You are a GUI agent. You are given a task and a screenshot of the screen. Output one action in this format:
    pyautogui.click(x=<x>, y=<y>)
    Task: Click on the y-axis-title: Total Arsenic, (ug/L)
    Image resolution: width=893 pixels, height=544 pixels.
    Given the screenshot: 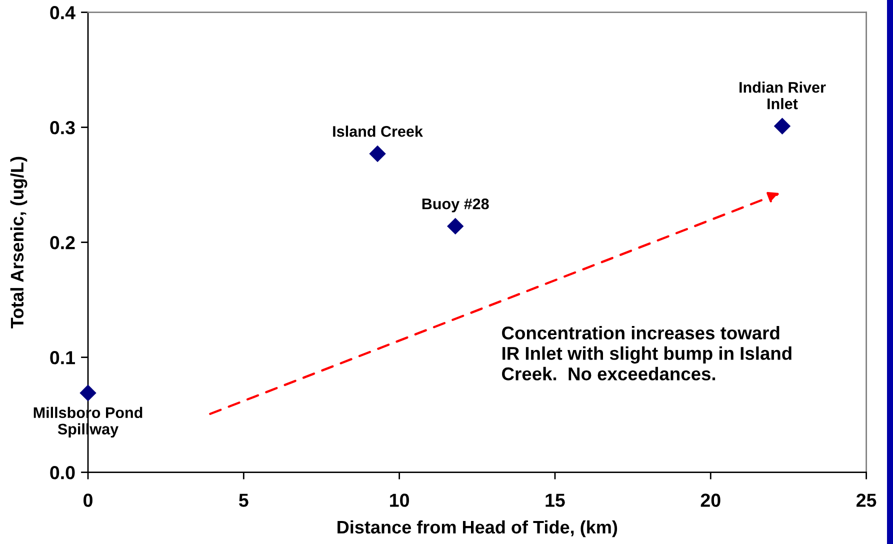 What is the action you would take?
    pyautogui.click(x=19, y=242)
    